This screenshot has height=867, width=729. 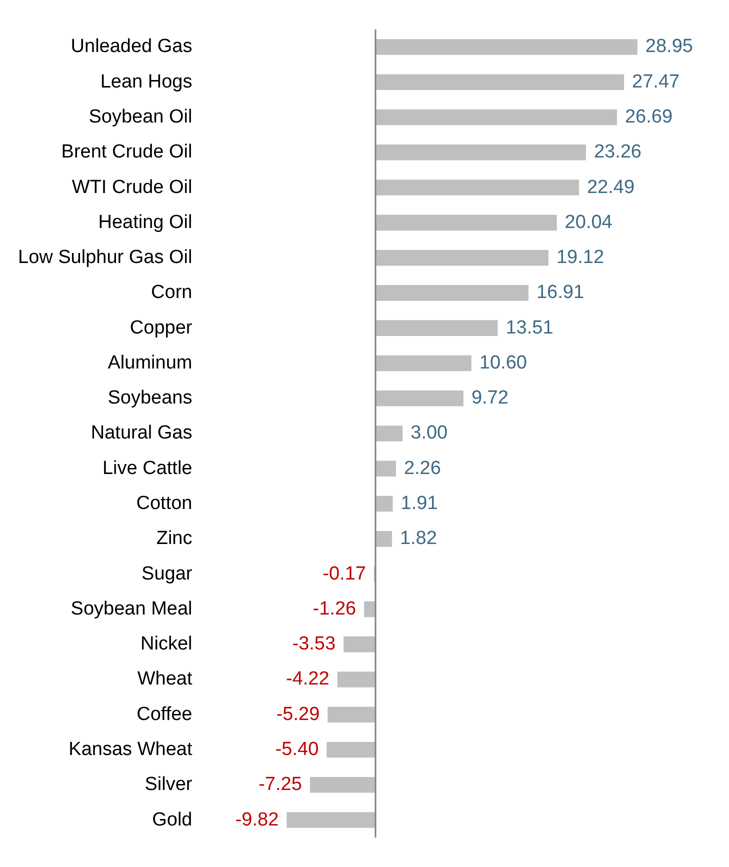 What do you see at coordinates (257, 819) in the screenshot?
I see `data-label: -9.82` at bounding box center [257, 819].